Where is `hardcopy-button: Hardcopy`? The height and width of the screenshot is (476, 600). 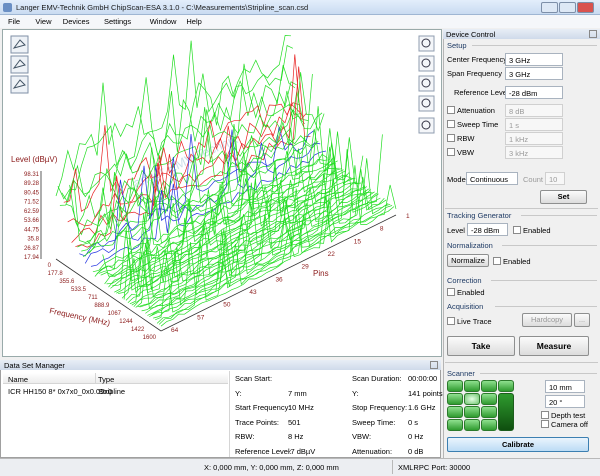 hardcopy-button: Hardcopy is located at coordinates (547, 320).